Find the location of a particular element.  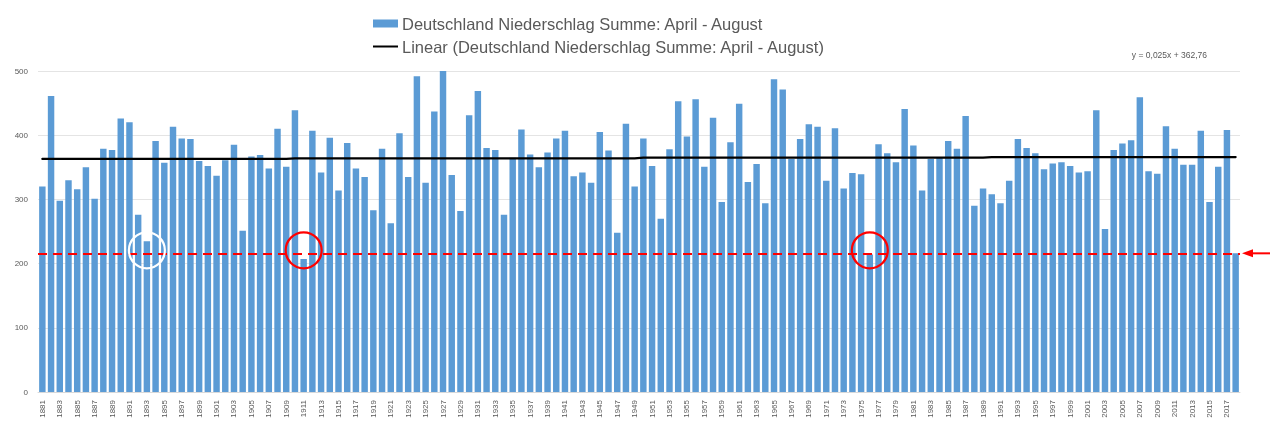

x-tick-label: 1969 is located at coordinates (809, 408).